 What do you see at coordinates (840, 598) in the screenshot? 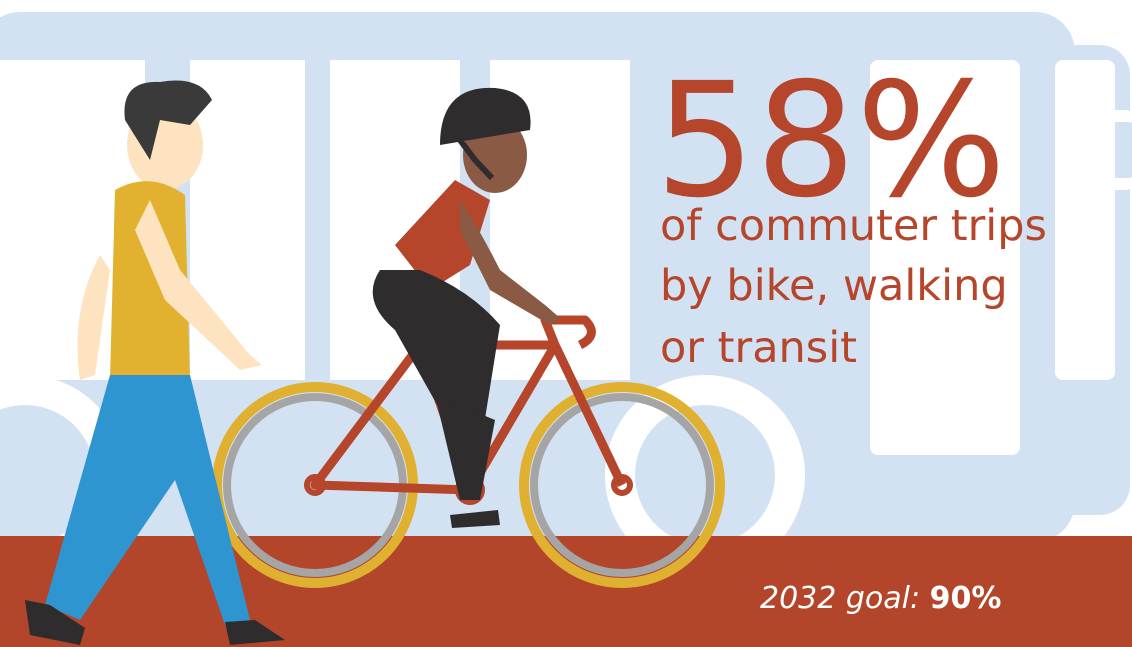
I see `goal-label: 2032 goal:` at bounding box center [840, 598].